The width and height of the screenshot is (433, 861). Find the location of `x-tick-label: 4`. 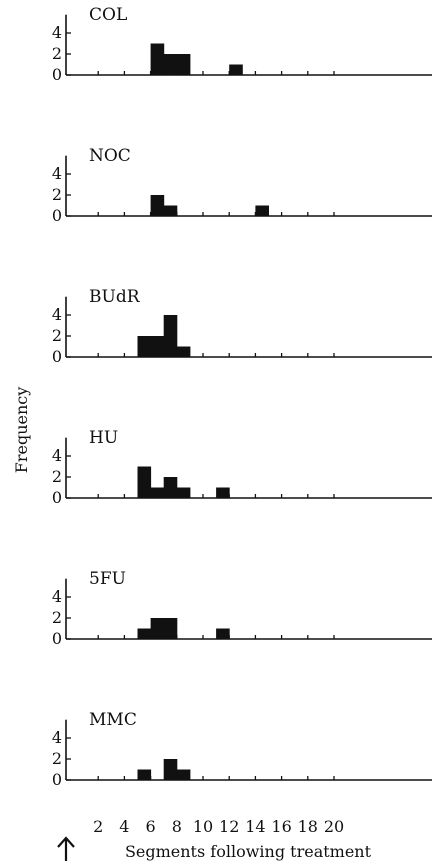

x-tick-label: 4 is located at coordinates (124, 826).